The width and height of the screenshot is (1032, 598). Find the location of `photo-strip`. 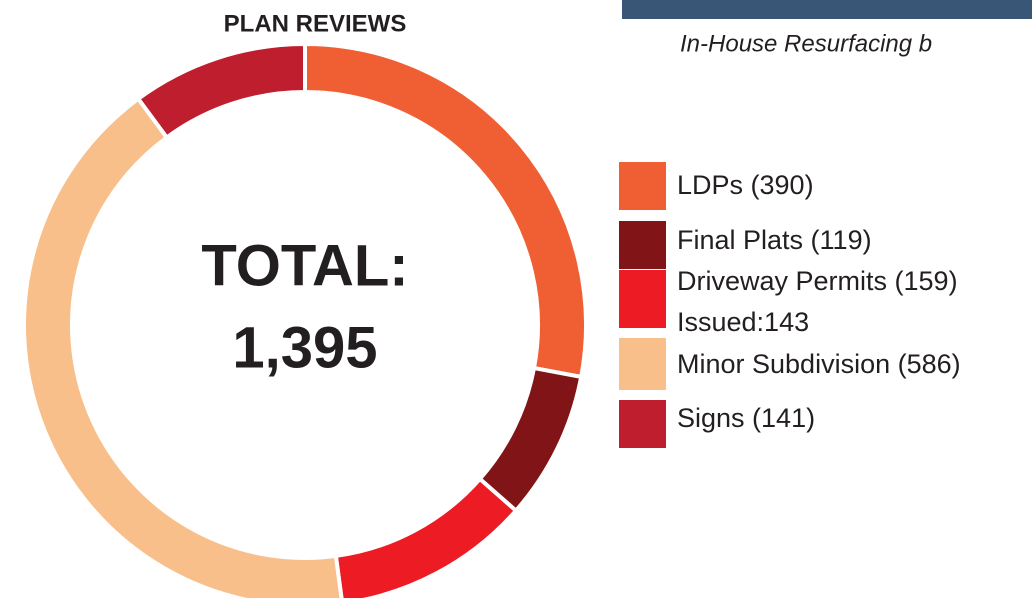

photo-strip is located at coordinates (827, 9).